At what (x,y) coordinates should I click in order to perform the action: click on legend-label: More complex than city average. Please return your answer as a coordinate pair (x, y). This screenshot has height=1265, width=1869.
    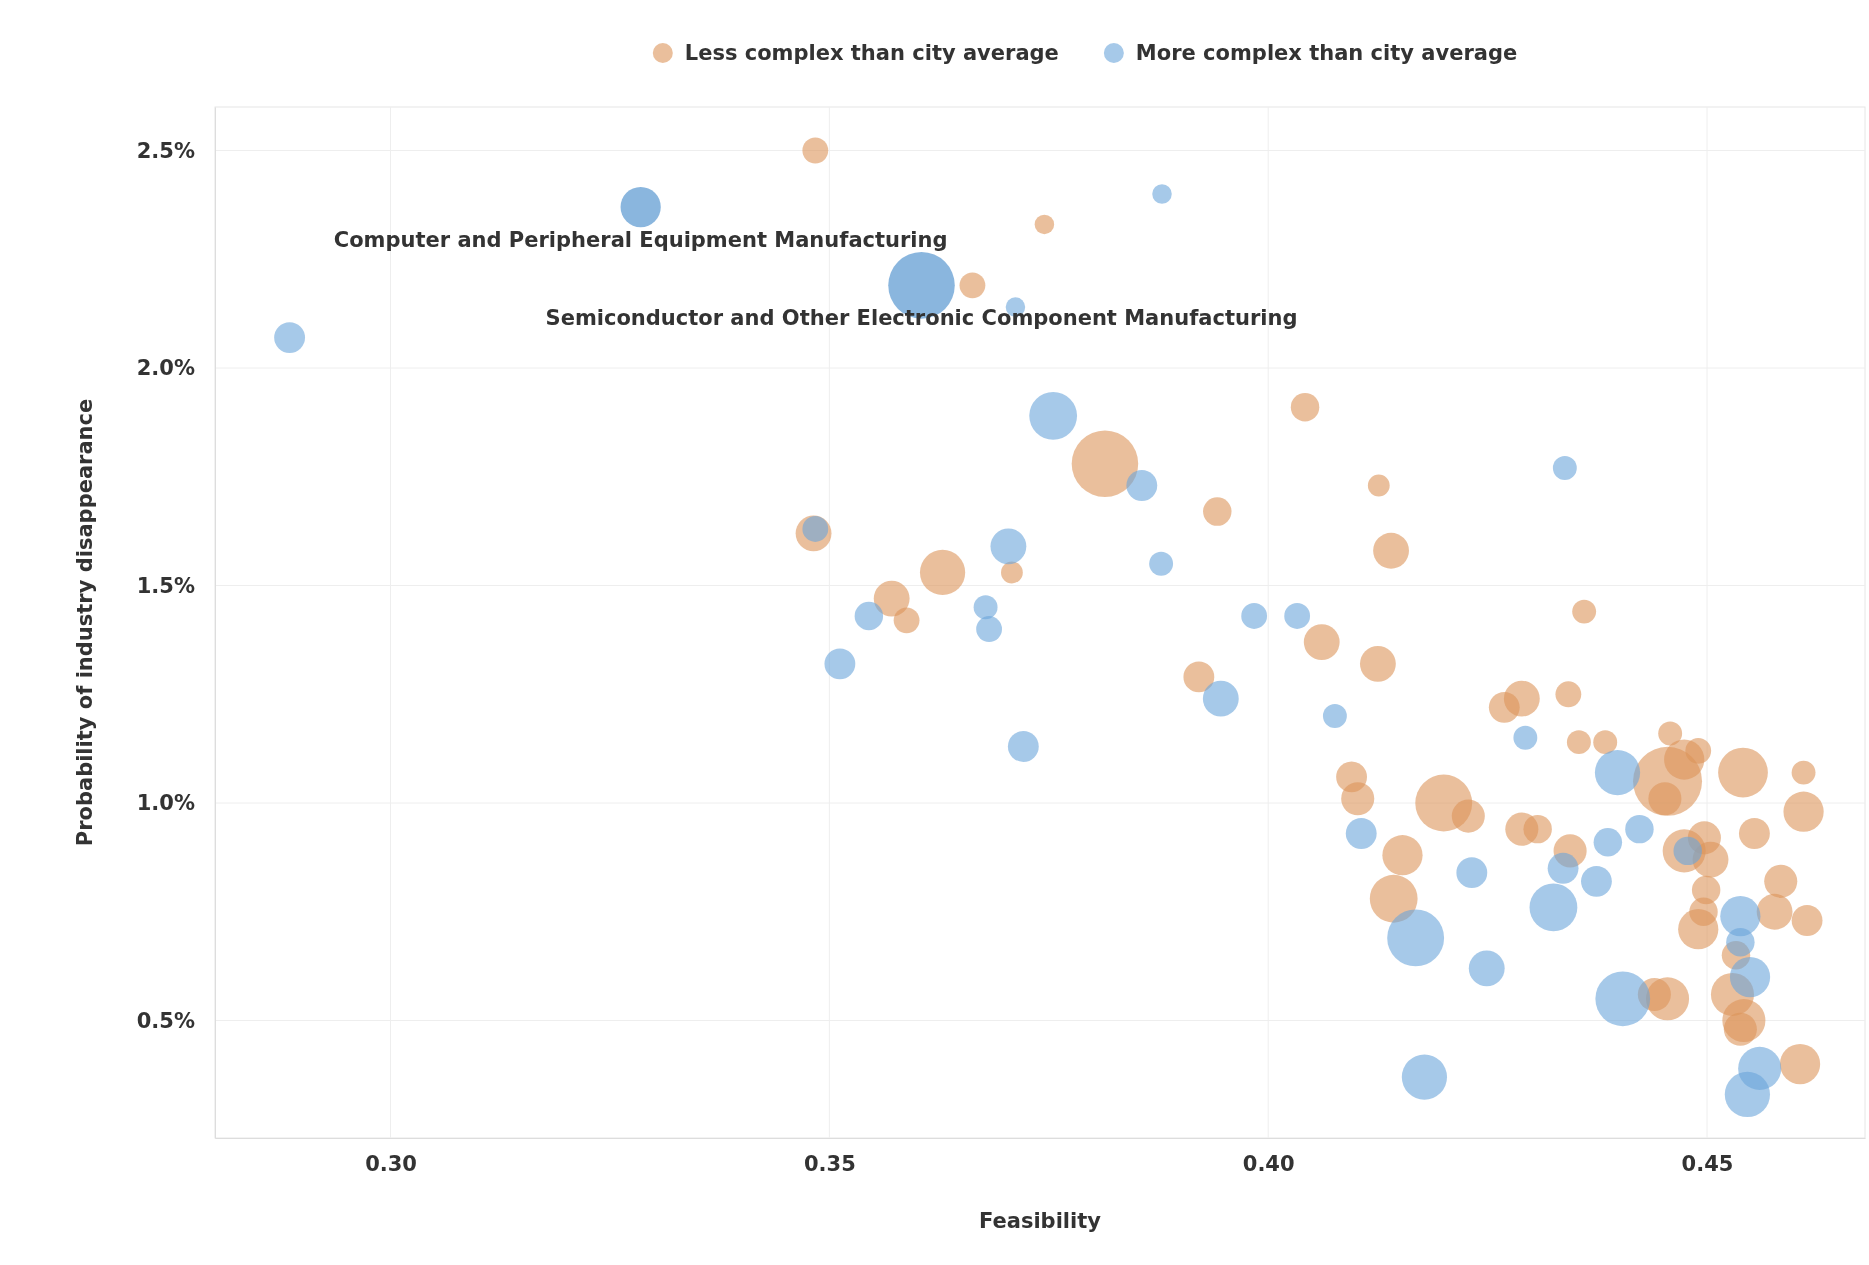
    Looking at the image, I should click on (1326, 53).